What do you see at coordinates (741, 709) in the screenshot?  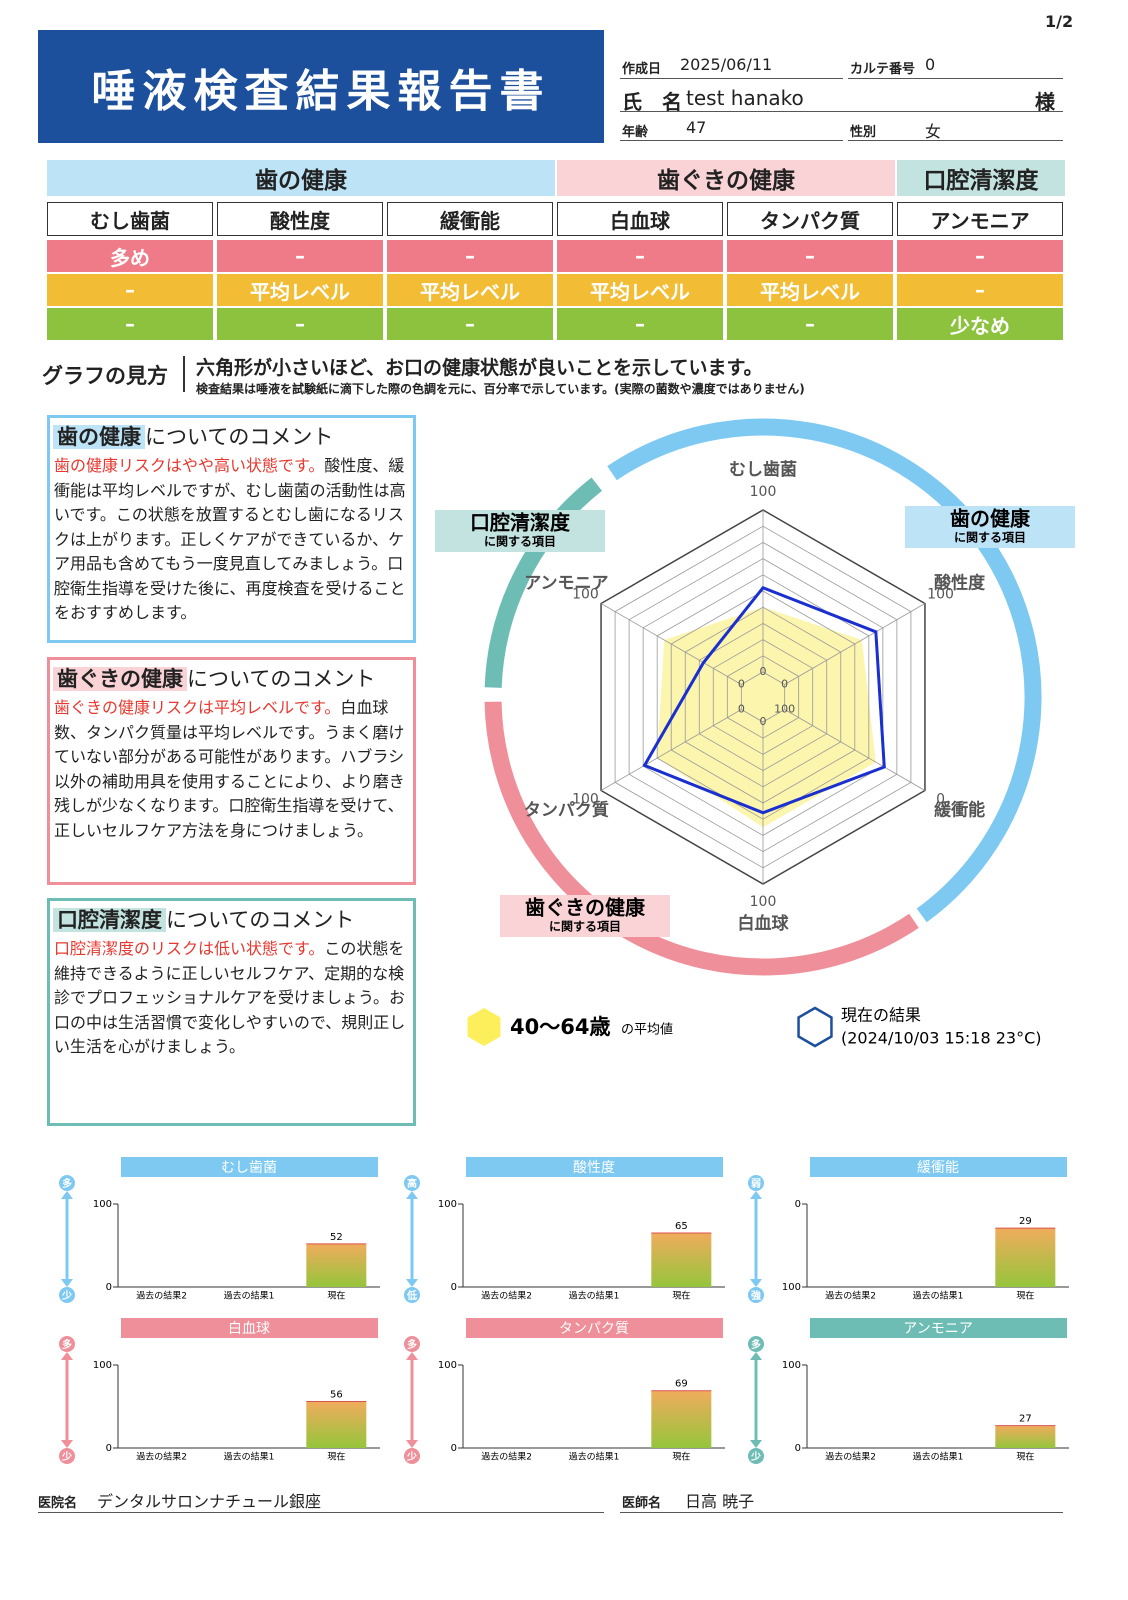 I see `axis-tick-label: 0` at bounding box center [741, 709].